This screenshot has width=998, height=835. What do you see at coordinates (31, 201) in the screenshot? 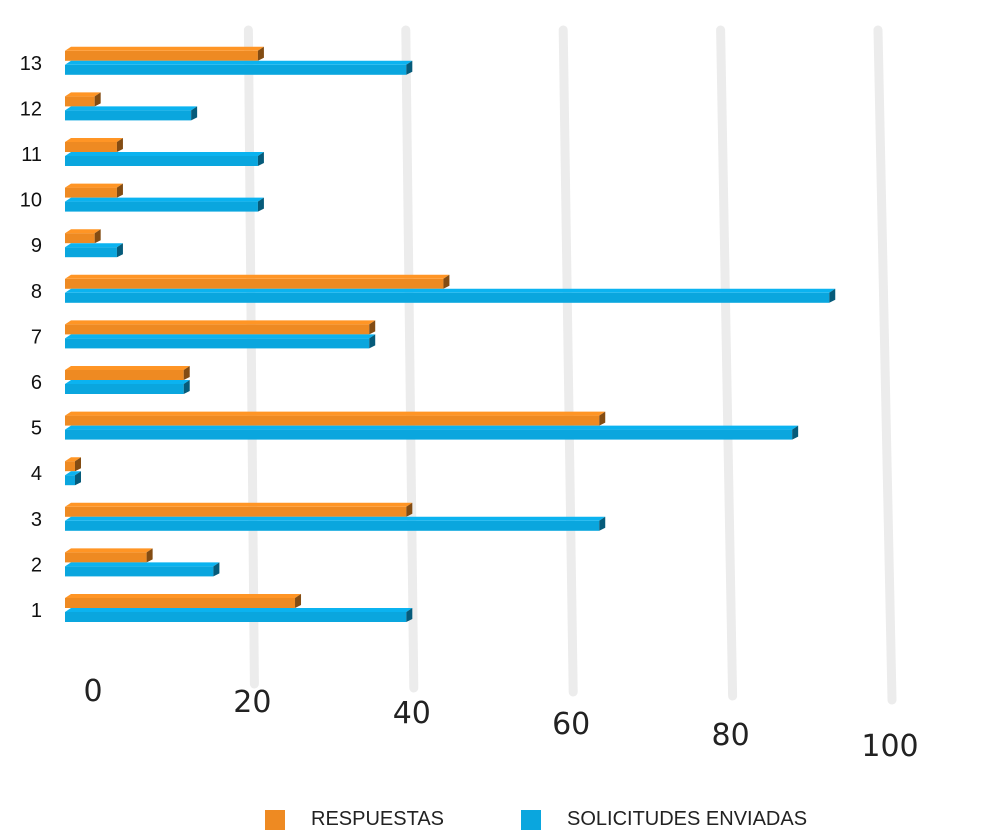
I see `category-label-10: 10` at bounding box center [31, 201].